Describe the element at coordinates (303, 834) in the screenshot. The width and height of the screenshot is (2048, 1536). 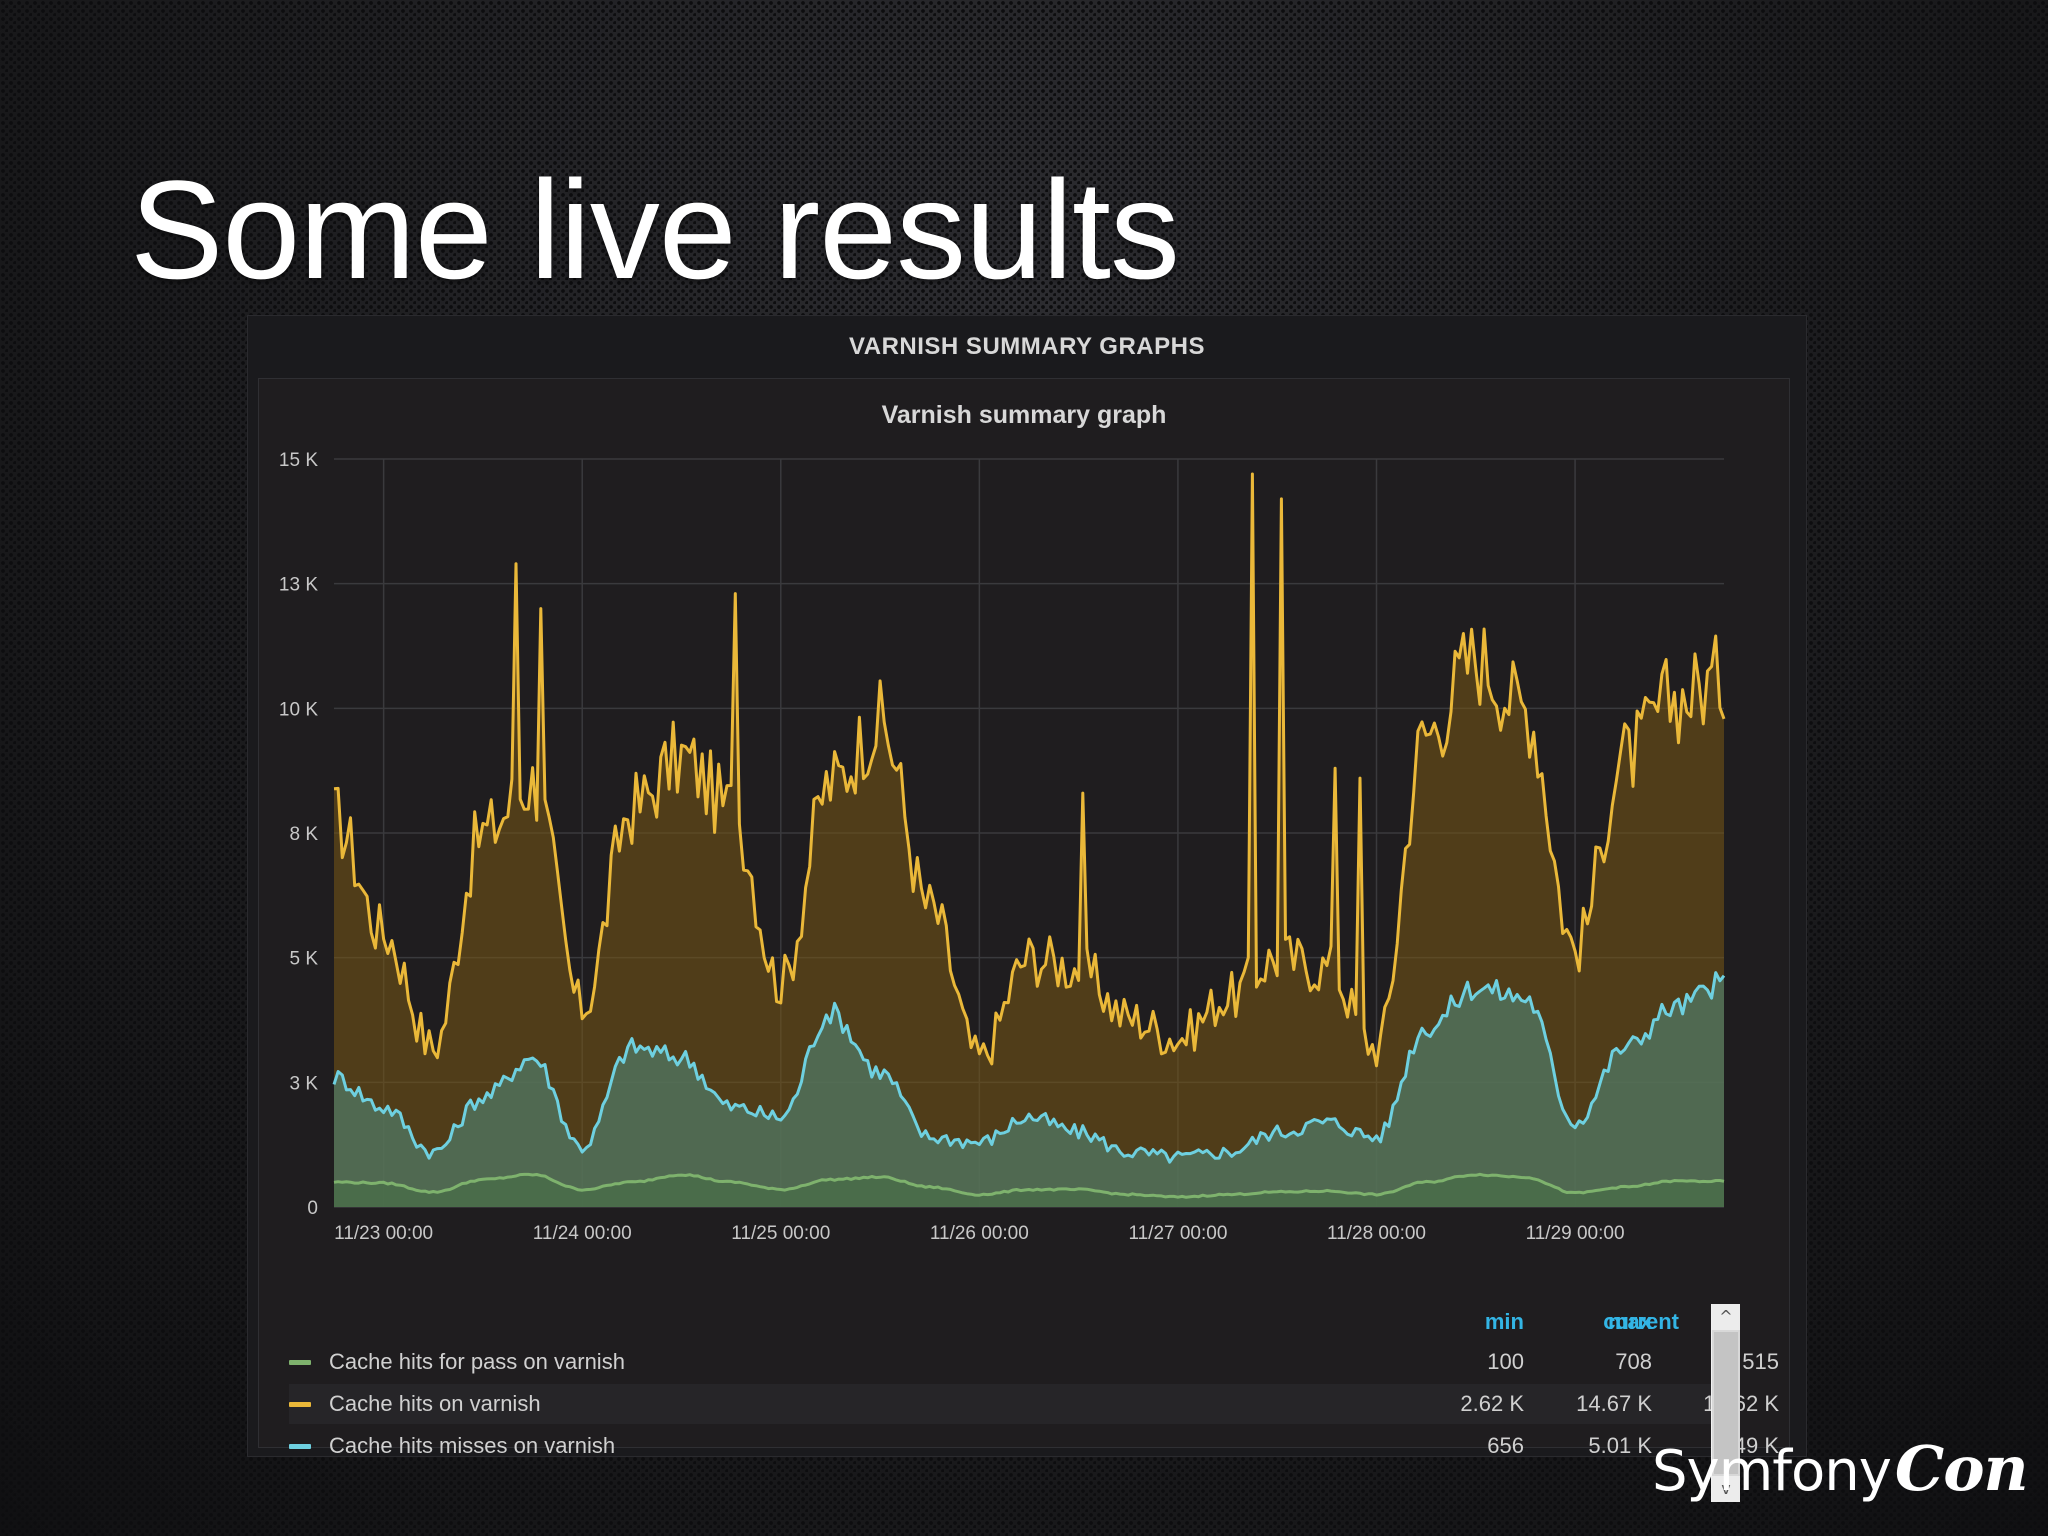
I see `y-tick-label: 8 K` at that location.